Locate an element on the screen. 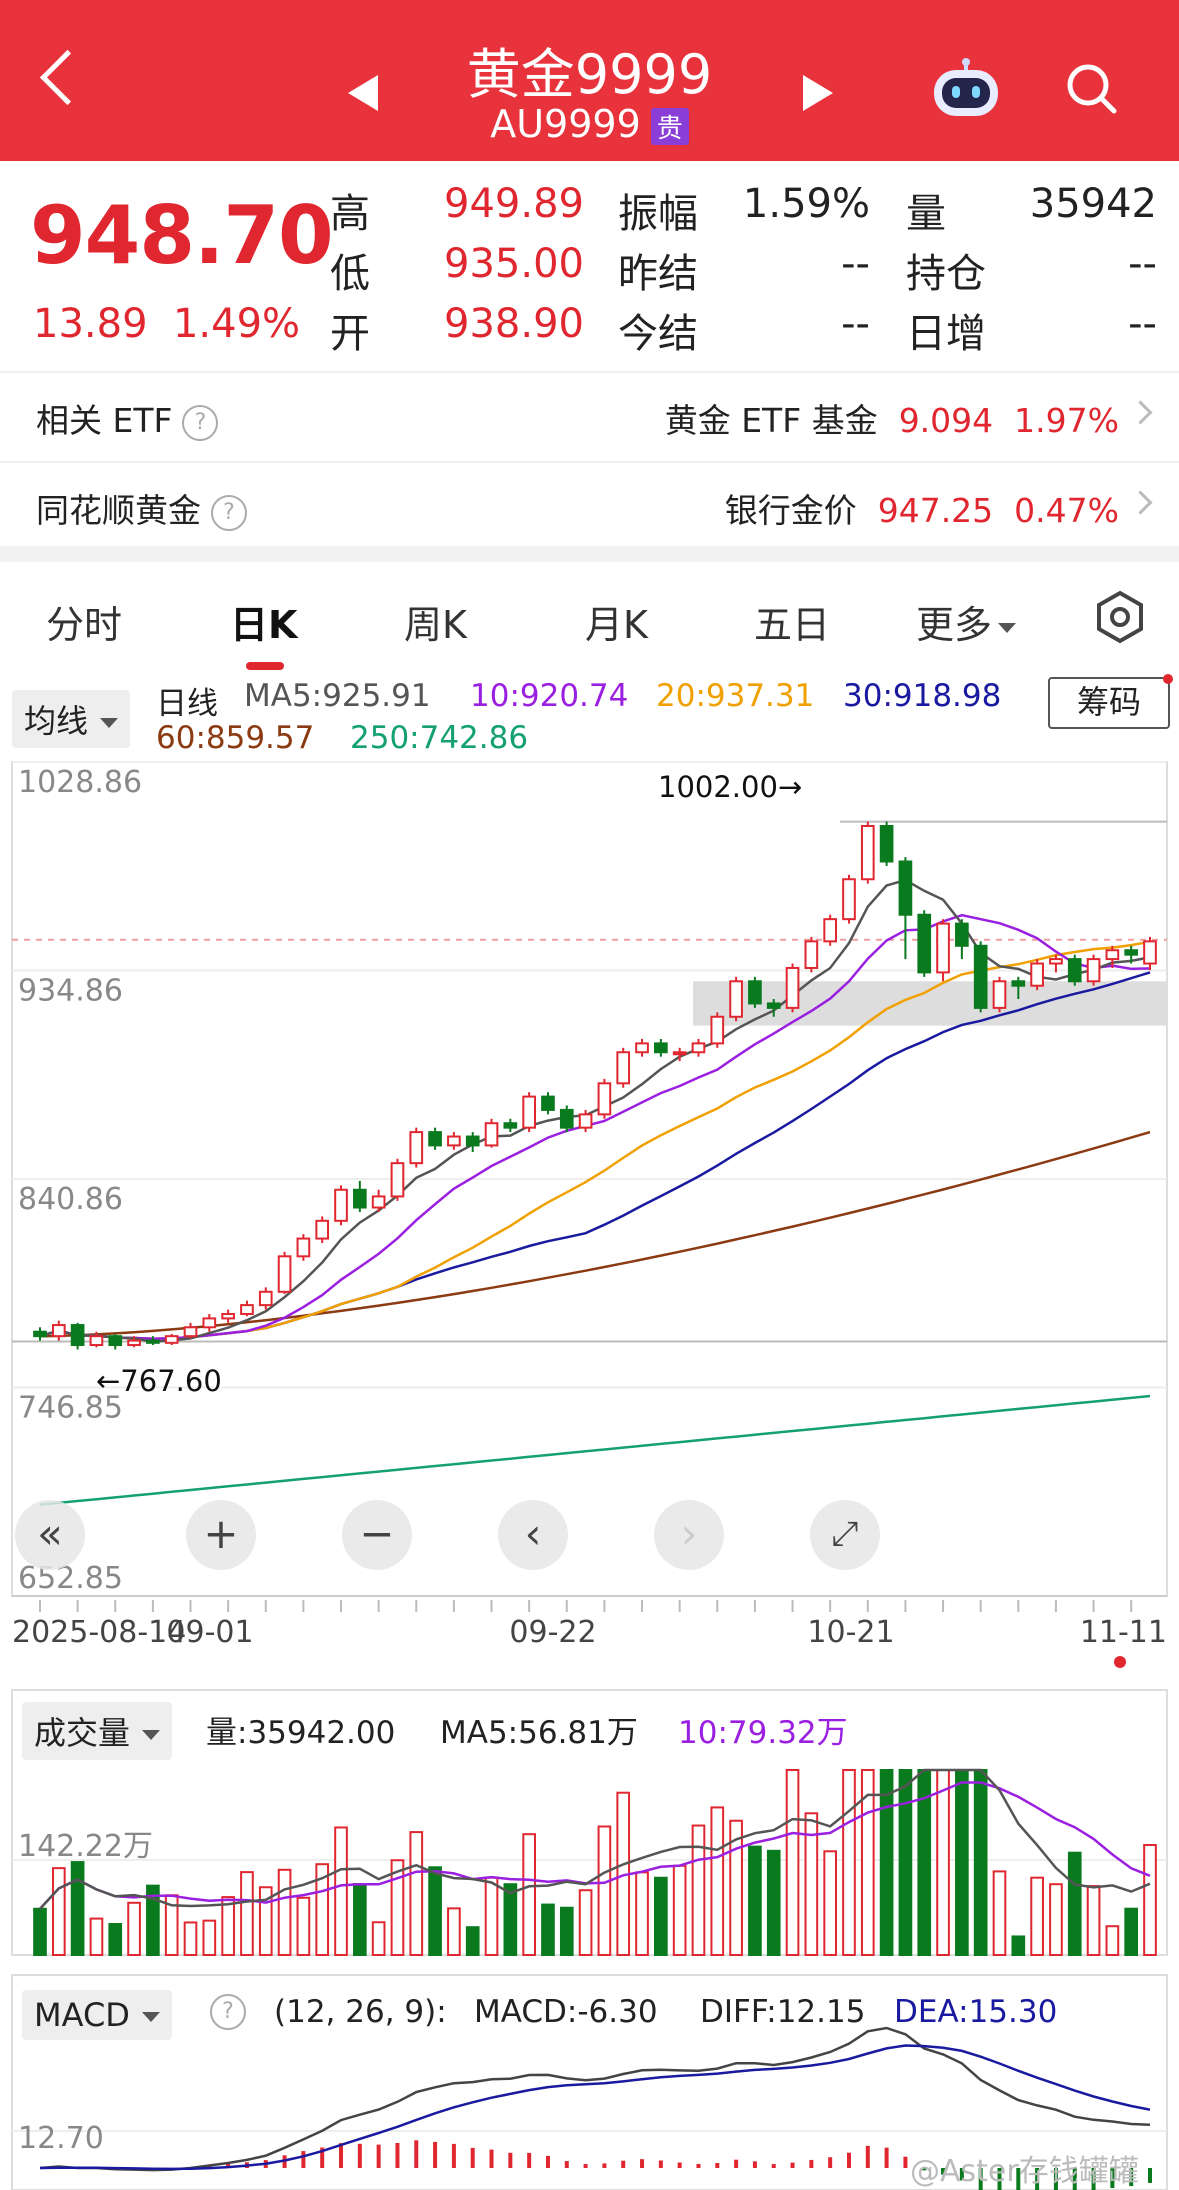  prev-instrument-icon is located at coordinates (363, 93).